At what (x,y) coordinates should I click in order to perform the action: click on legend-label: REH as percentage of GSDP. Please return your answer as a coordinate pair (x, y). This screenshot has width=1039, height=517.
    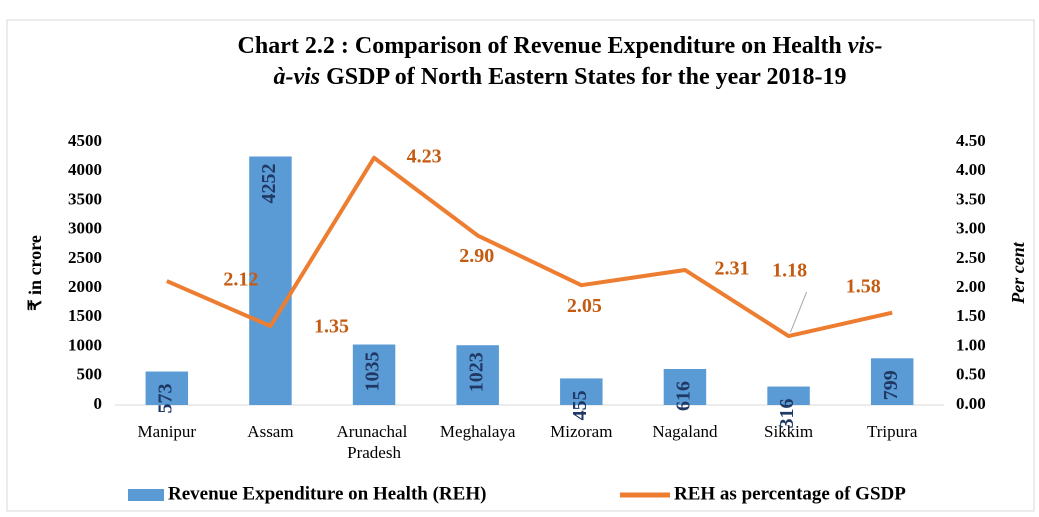
    Looking at the image, I should click on (790, 493).